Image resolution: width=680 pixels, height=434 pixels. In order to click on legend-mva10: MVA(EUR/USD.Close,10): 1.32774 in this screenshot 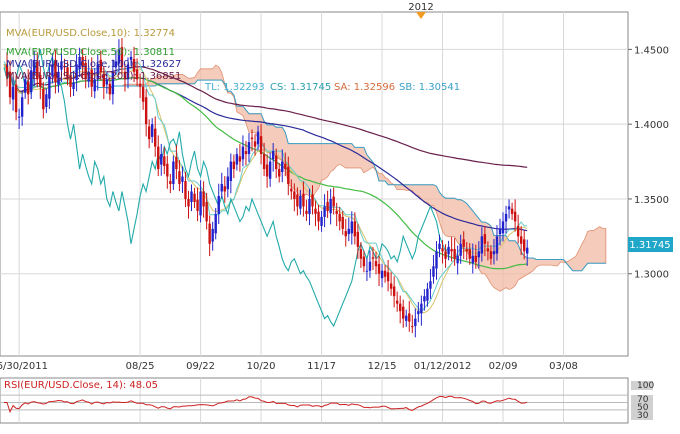, I will do `click(90, 33)`.